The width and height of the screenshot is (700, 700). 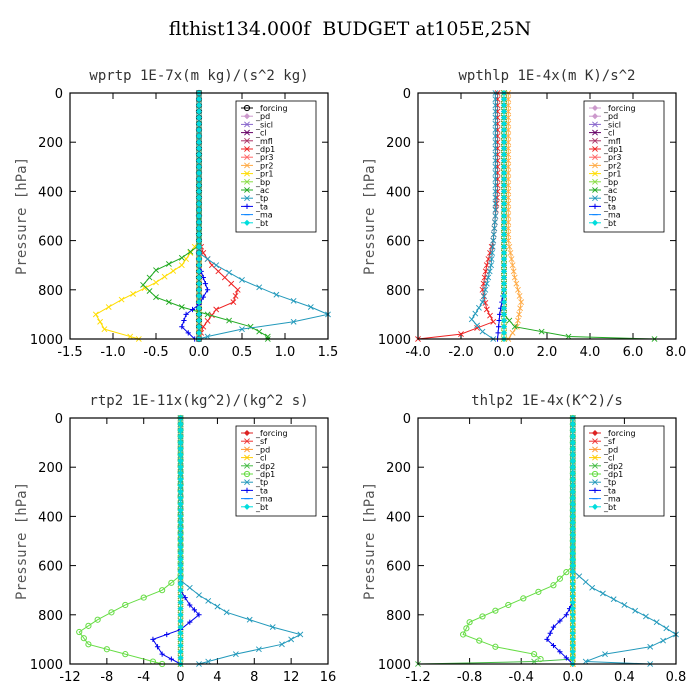 I want to click on x-tick-label: 6.0, so click(x=633, y=352).